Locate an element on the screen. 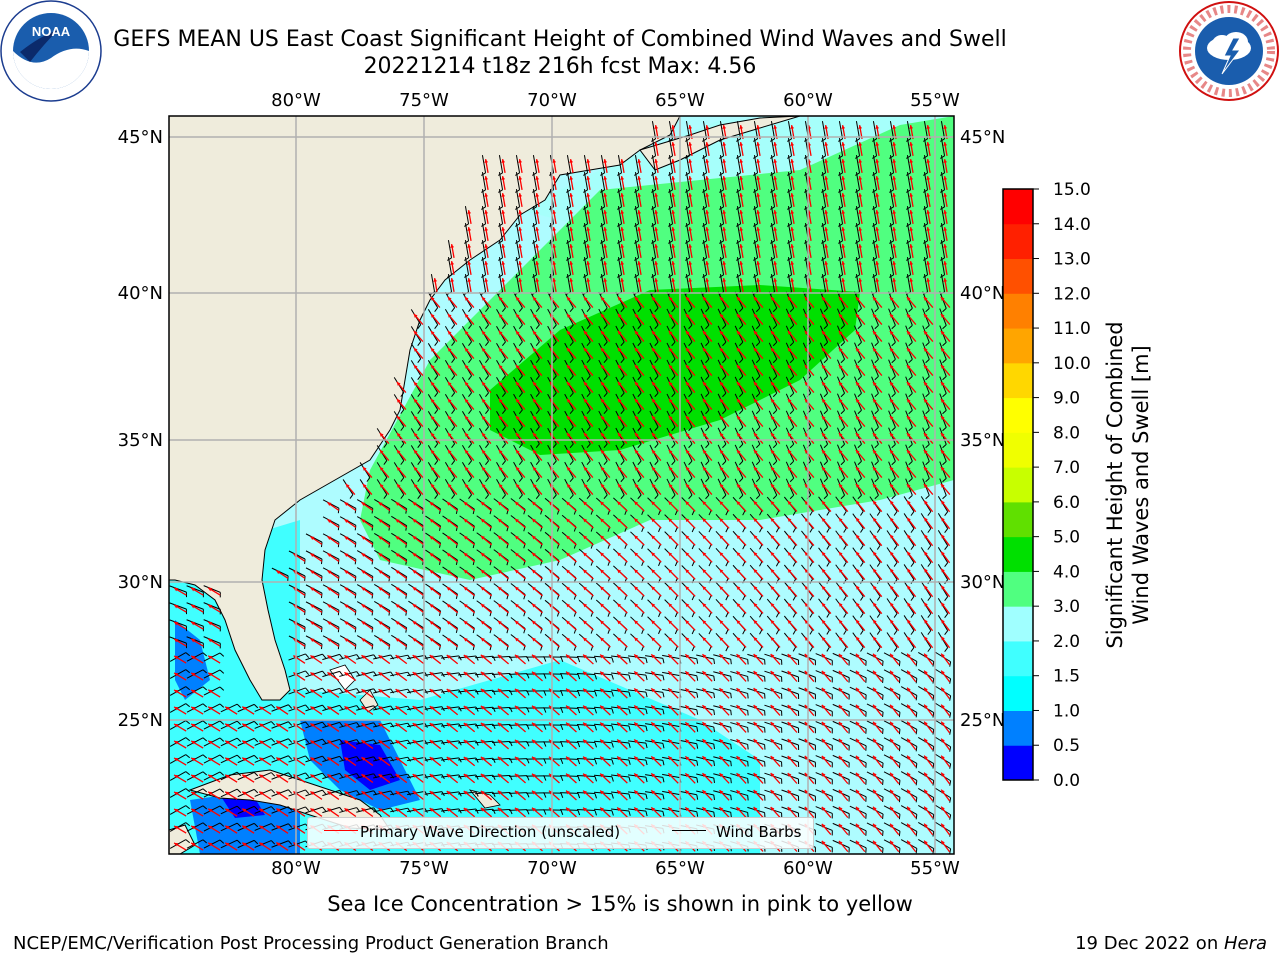 The image size is (1280, 960). colorbar-label-line1: Significant Height of Combined is located at coordinates (1115, 485).